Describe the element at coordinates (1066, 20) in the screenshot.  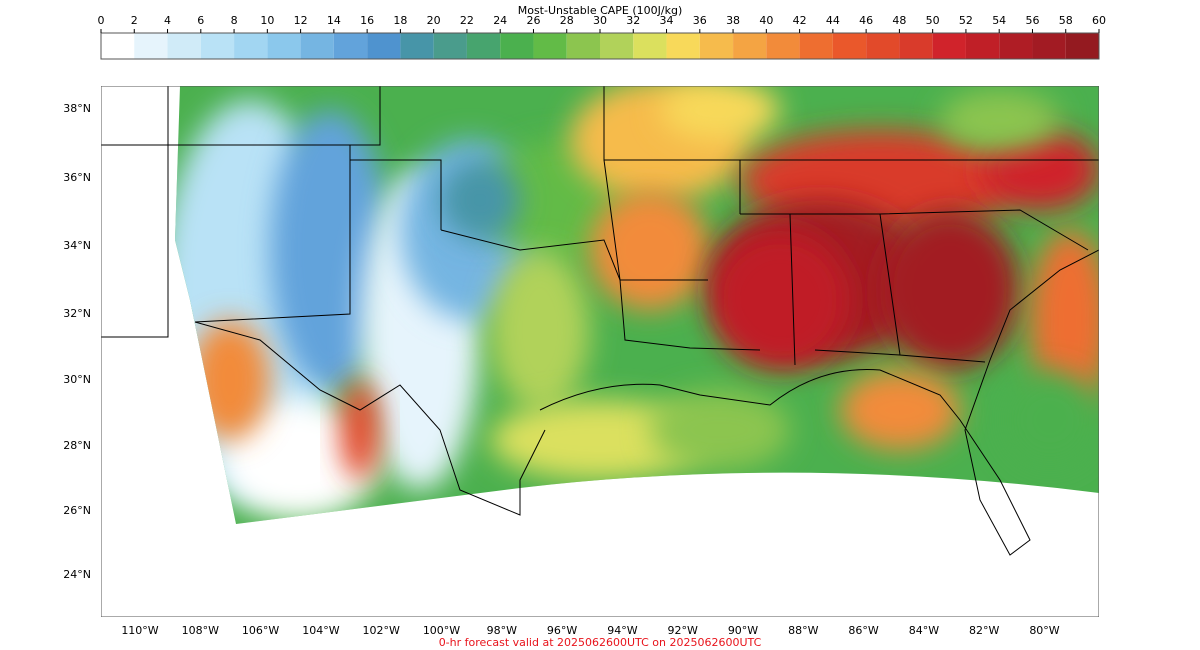
I see `colorbar-tick-label: 58` at that location.